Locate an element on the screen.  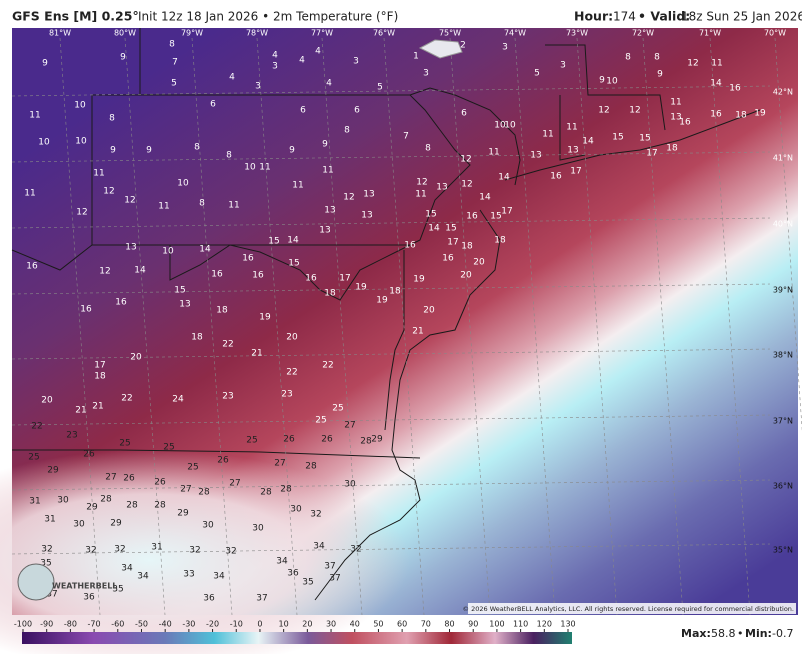
latitude-label: 41°N is located at coordinates (783, 158).